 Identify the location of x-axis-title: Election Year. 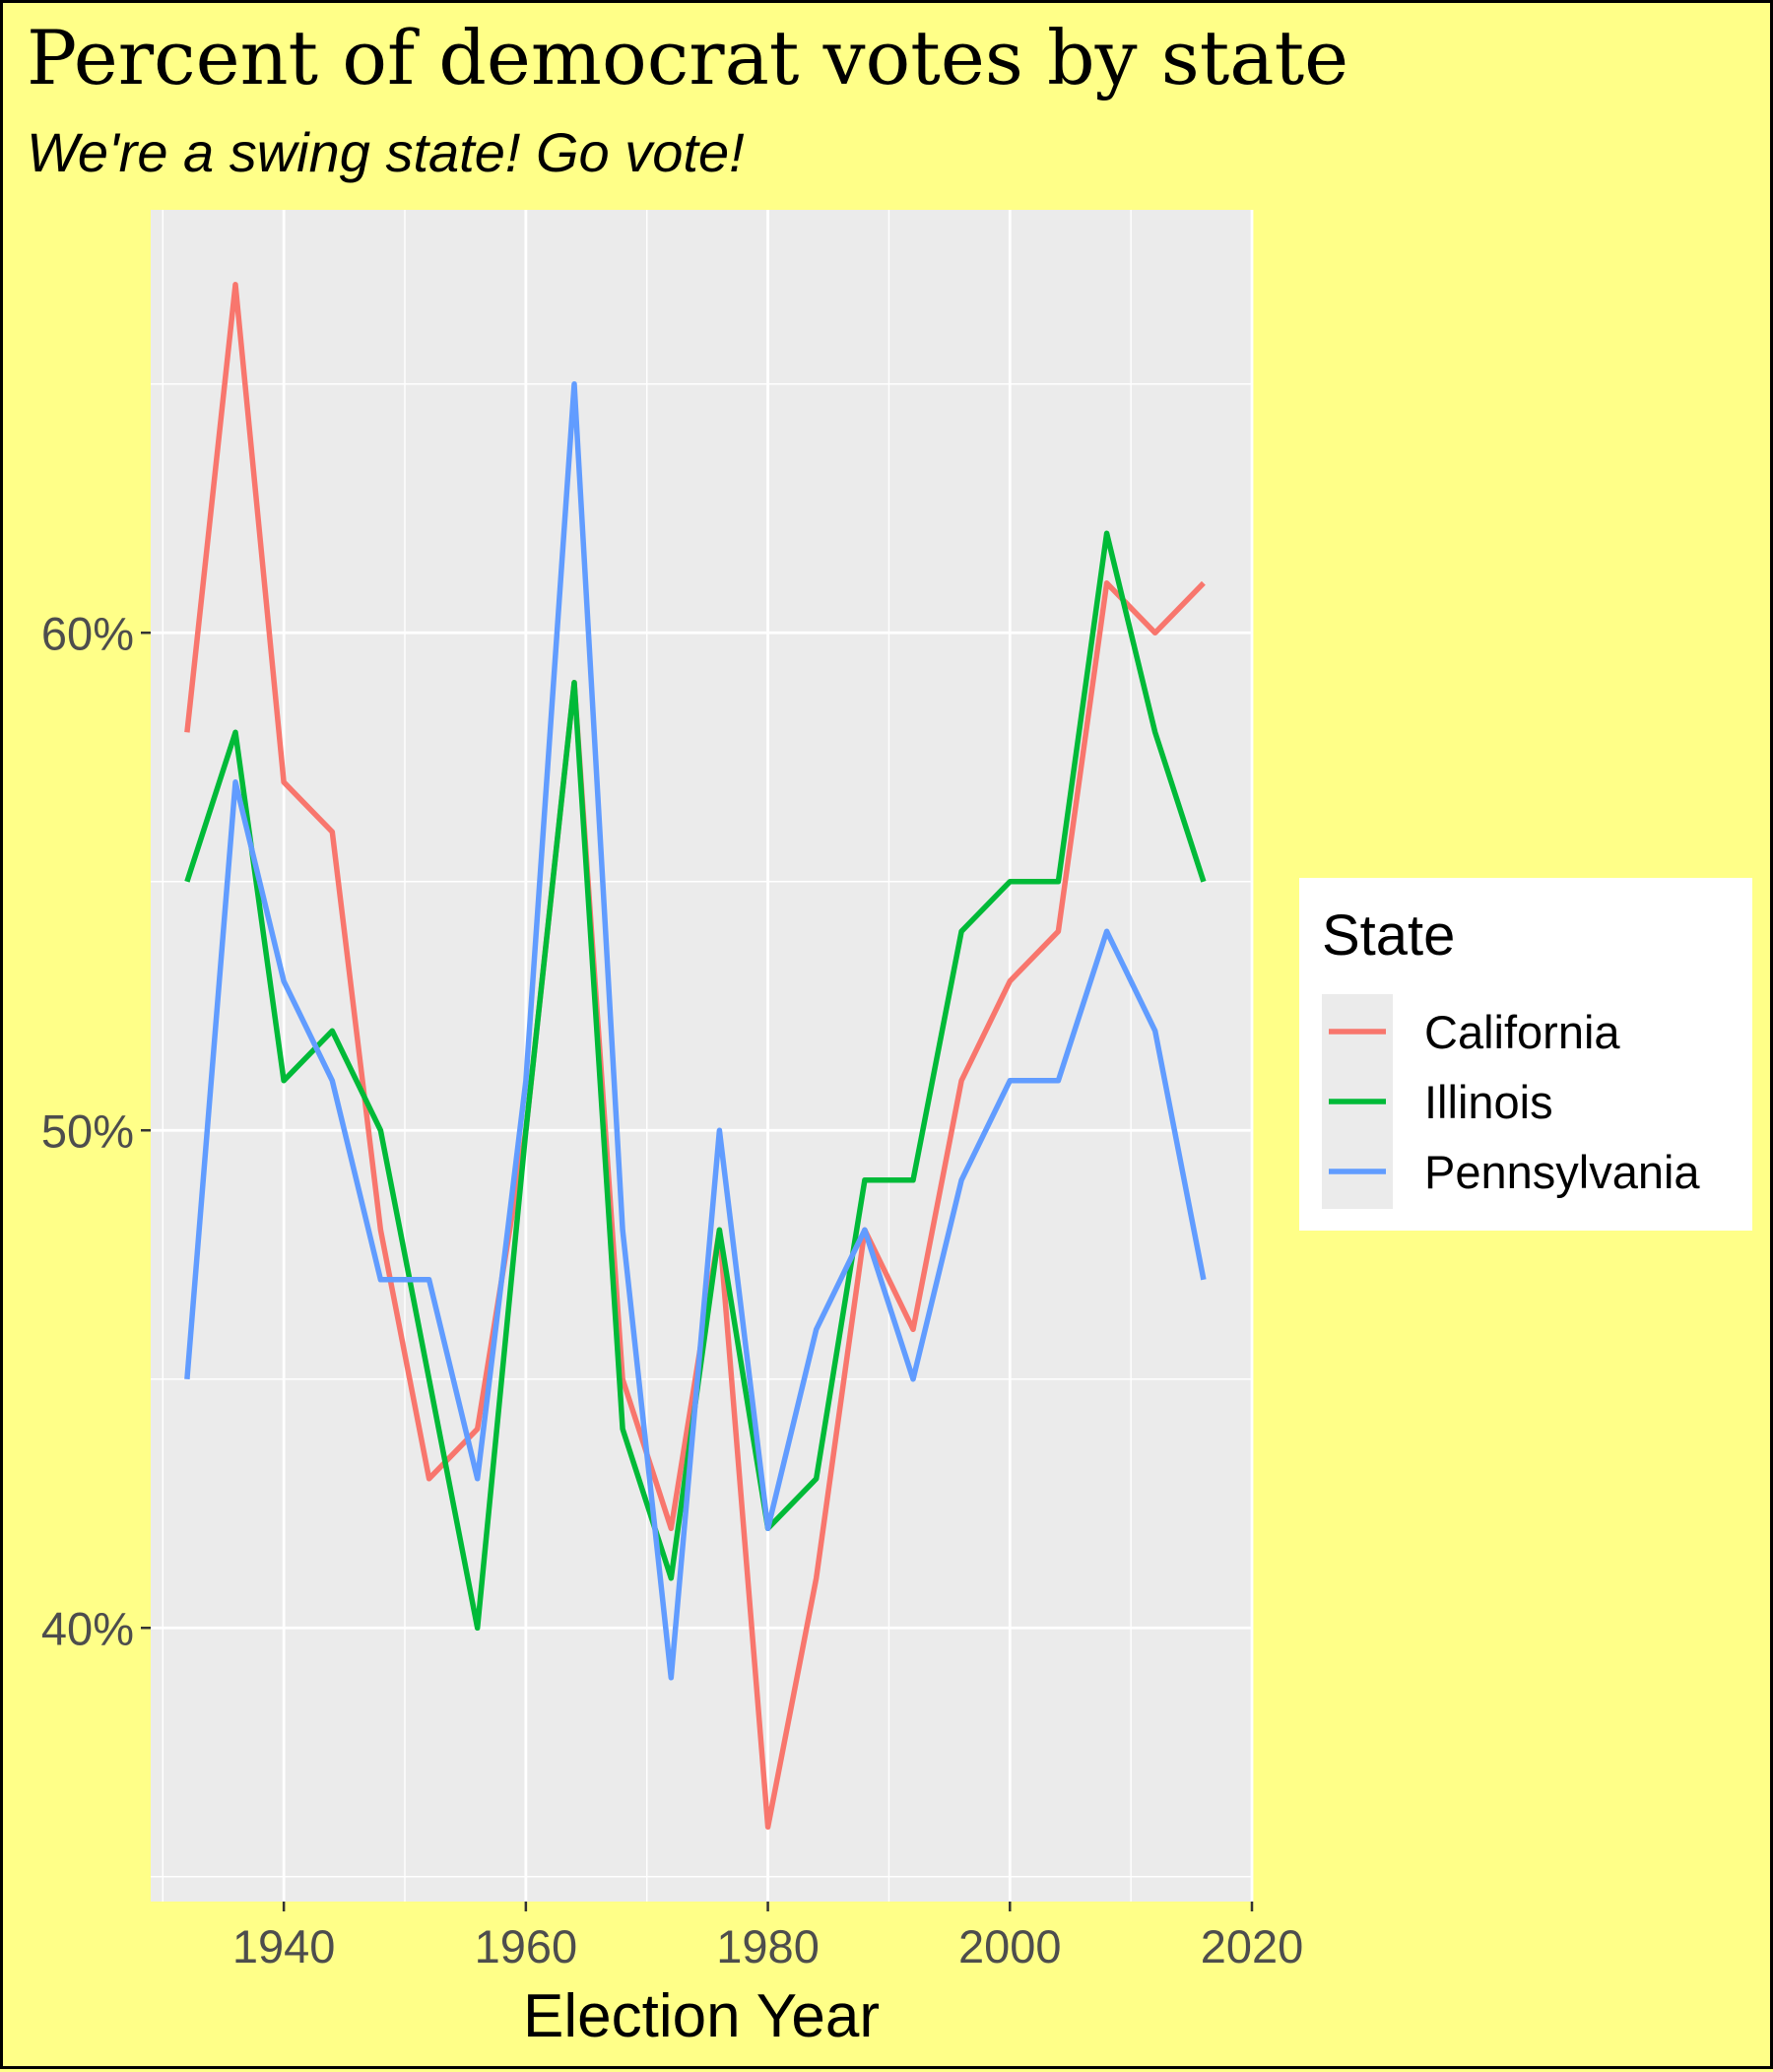
(701, 2016).